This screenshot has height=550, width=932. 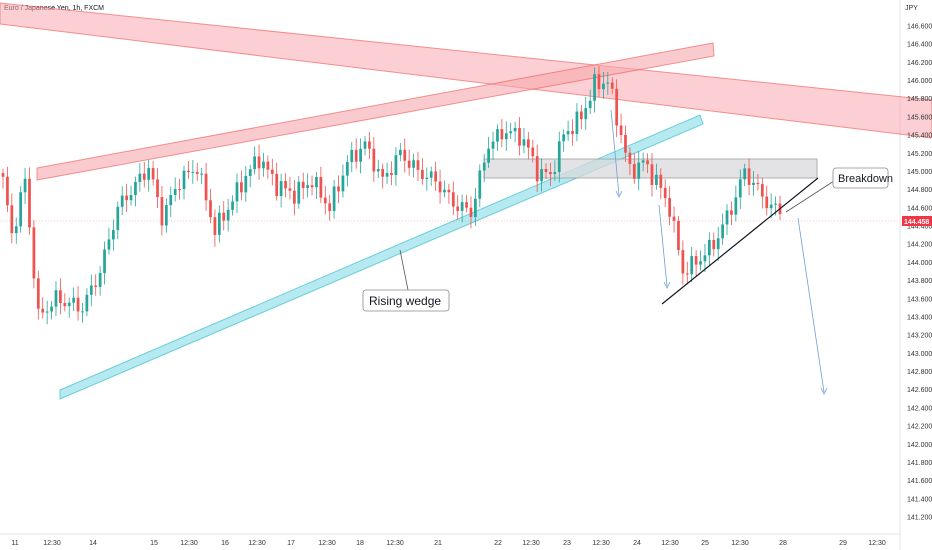 I want to click on resistance-zone, so click(x=650, y=168).